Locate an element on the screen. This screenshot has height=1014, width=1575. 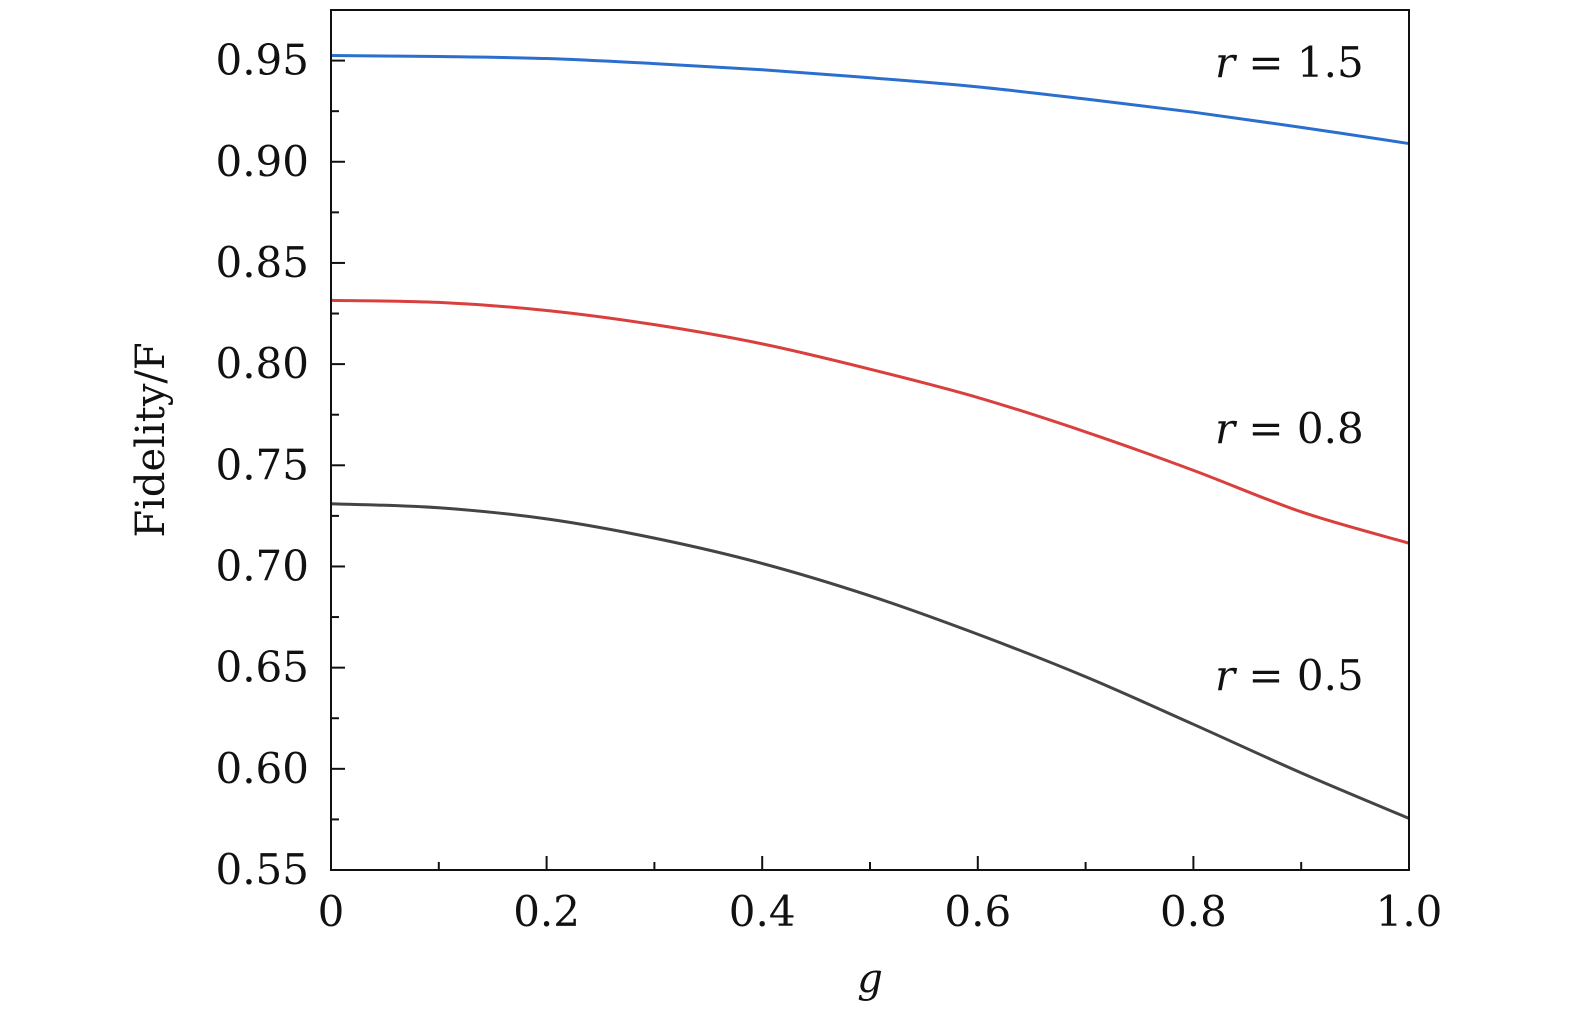
y-tick-label: 0.85 is located at coordinates (262, 262).